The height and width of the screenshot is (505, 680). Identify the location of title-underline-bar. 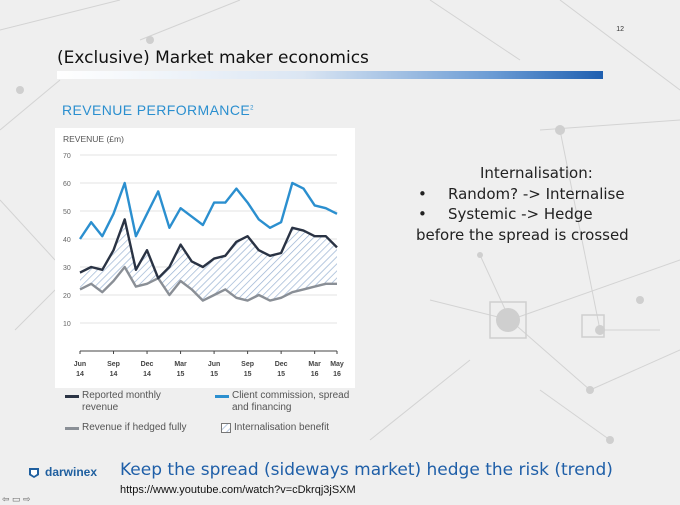
(330, 75).